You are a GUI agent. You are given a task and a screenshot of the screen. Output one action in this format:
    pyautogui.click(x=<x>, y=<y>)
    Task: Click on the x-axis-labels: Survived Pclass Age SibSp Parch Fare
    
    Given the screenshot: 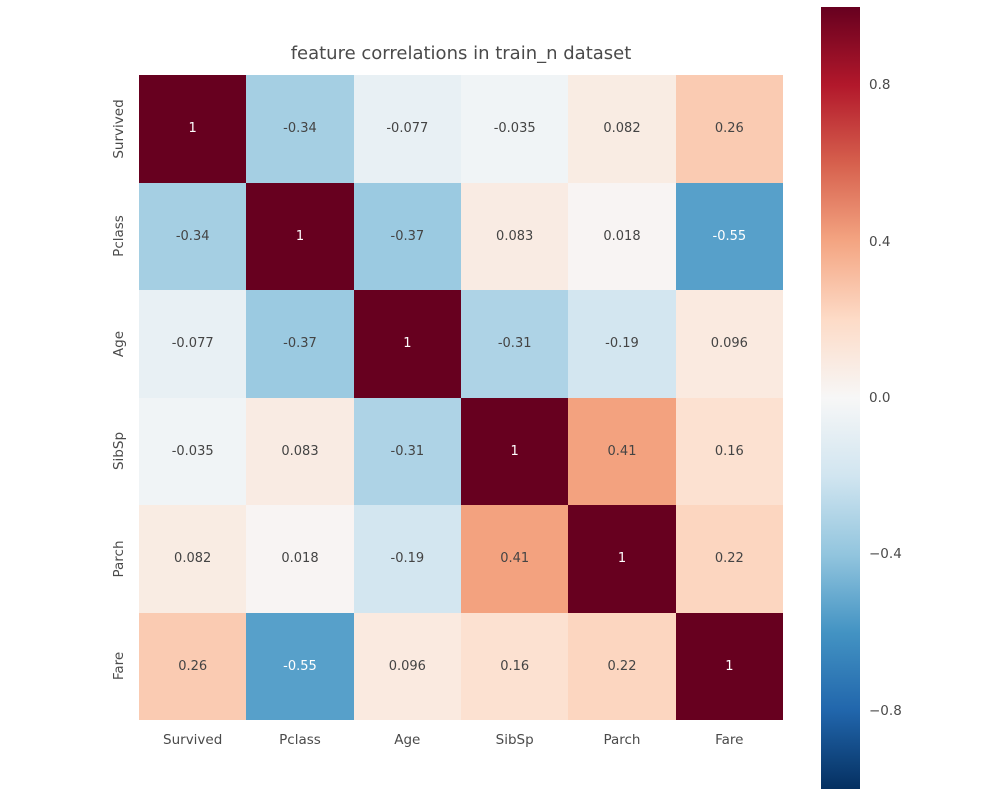 What is the action you would take?
    pyautogui.click(x=461, y=740)
    